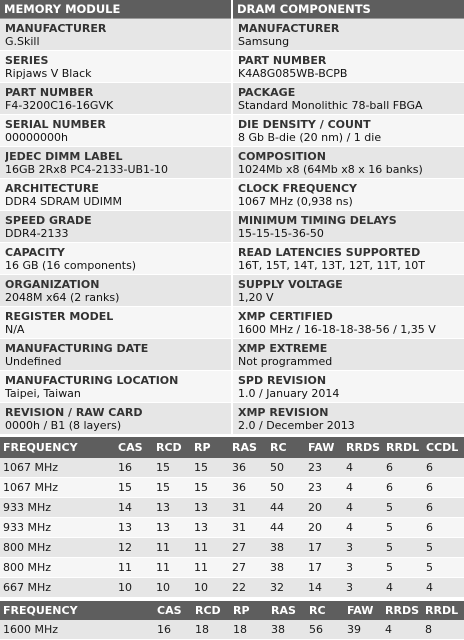  Describe the element at coordinates (232, 487) in the screenshot. I see `table-row: 1067 MHz 15 15 15 36 50 23 4 6 6` at that location.